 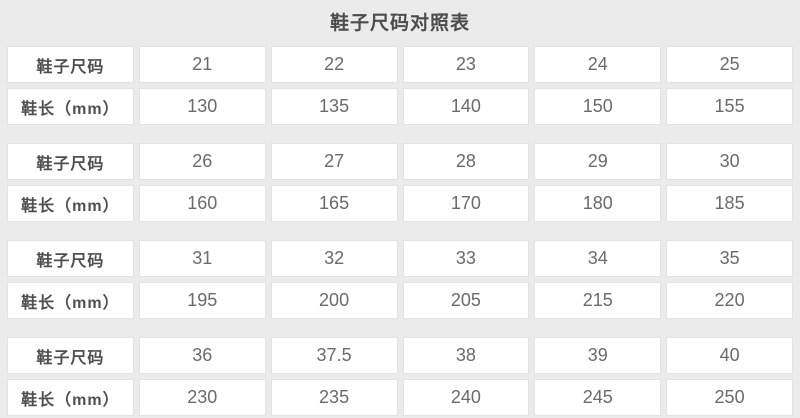 I want to click on size-value: 30, so click(x=729, y=161).